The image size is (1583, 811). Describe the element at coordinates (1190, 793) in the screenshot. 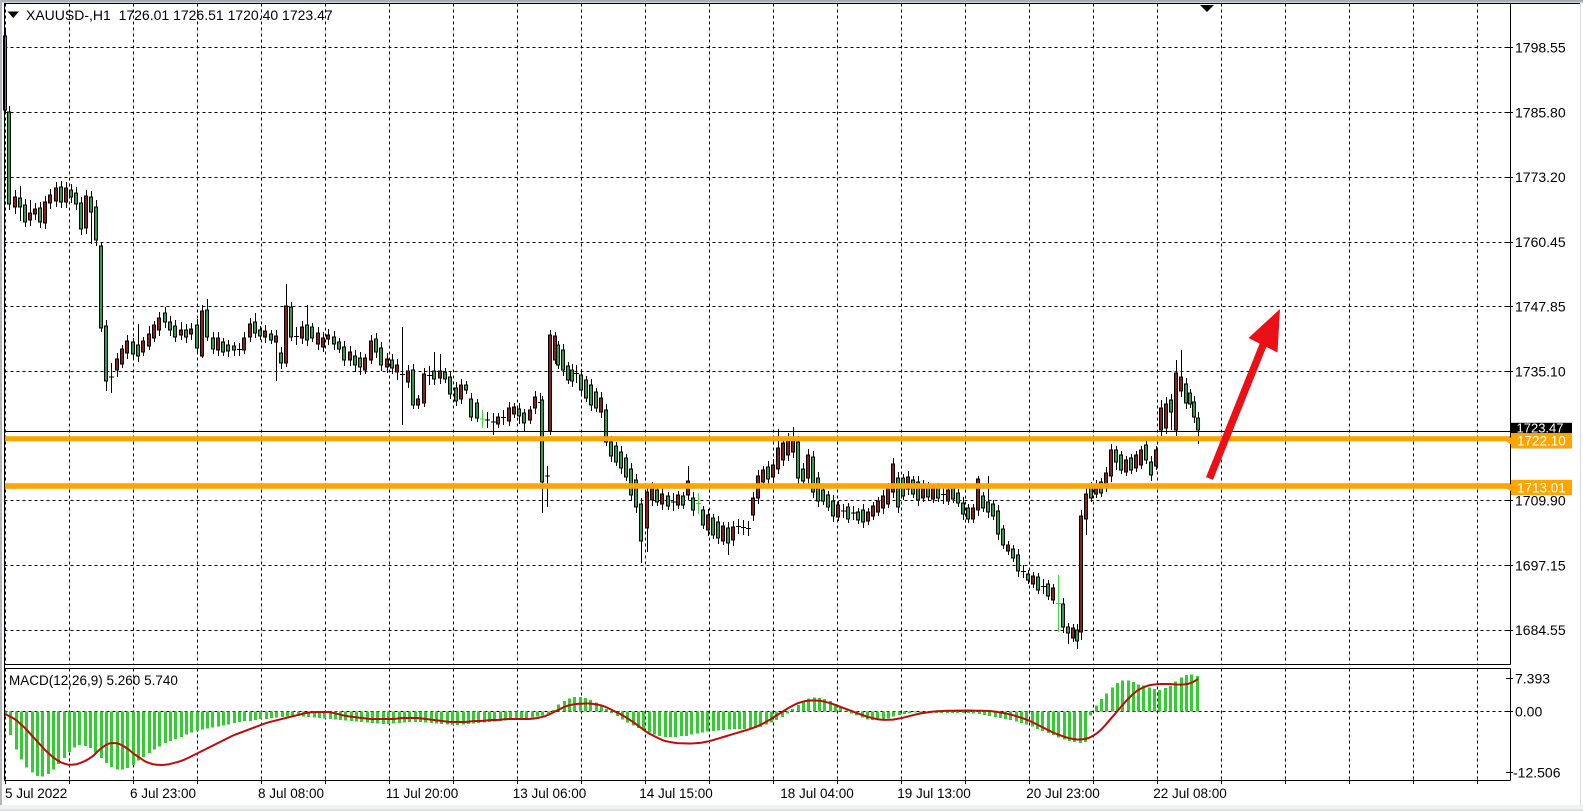

I see `svg-text: 22 Jul 08:00` at that location.